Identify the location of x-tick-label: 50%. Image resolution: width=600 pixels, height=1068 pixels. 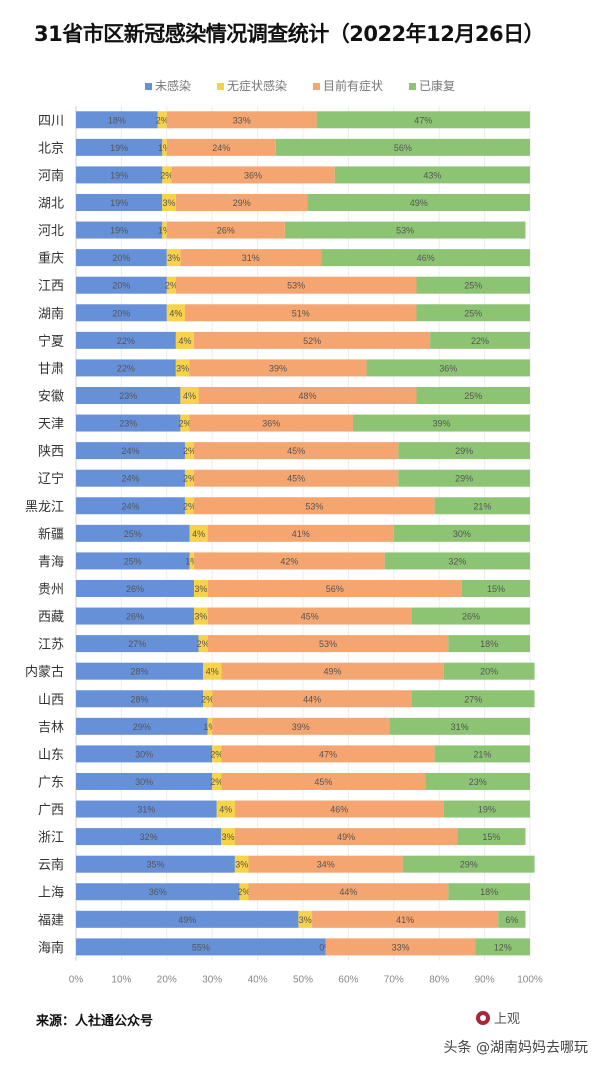
(303, 980).